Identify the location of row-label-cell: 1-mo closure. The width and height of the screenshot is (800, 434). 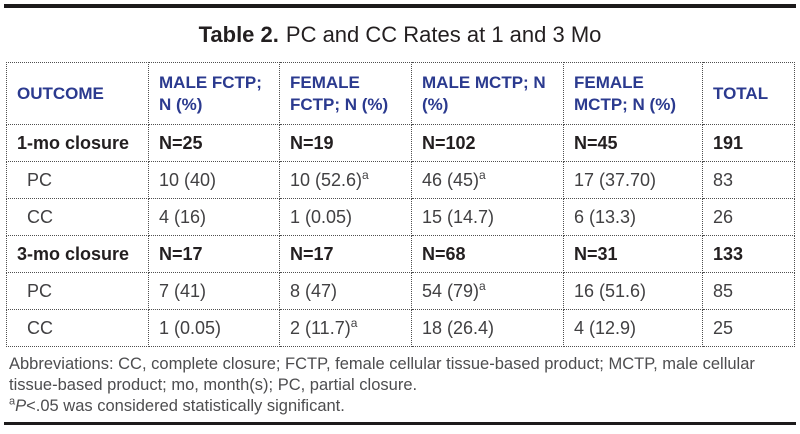
(77, 143).